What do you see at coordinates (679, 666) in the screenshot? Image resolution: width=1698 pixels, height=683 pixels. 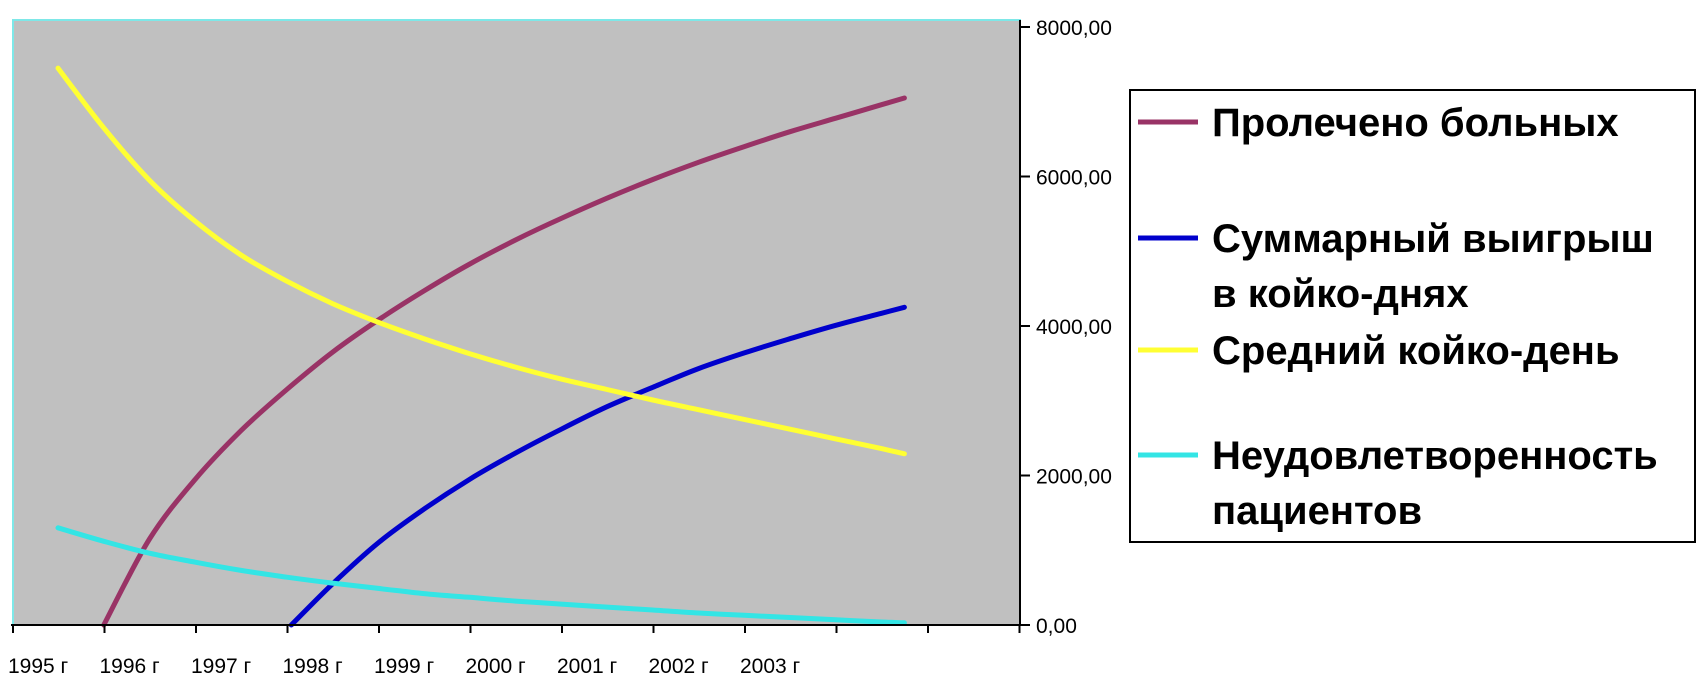 I see `x-tick-label: 2002 г` at bounding box center [679, 666].